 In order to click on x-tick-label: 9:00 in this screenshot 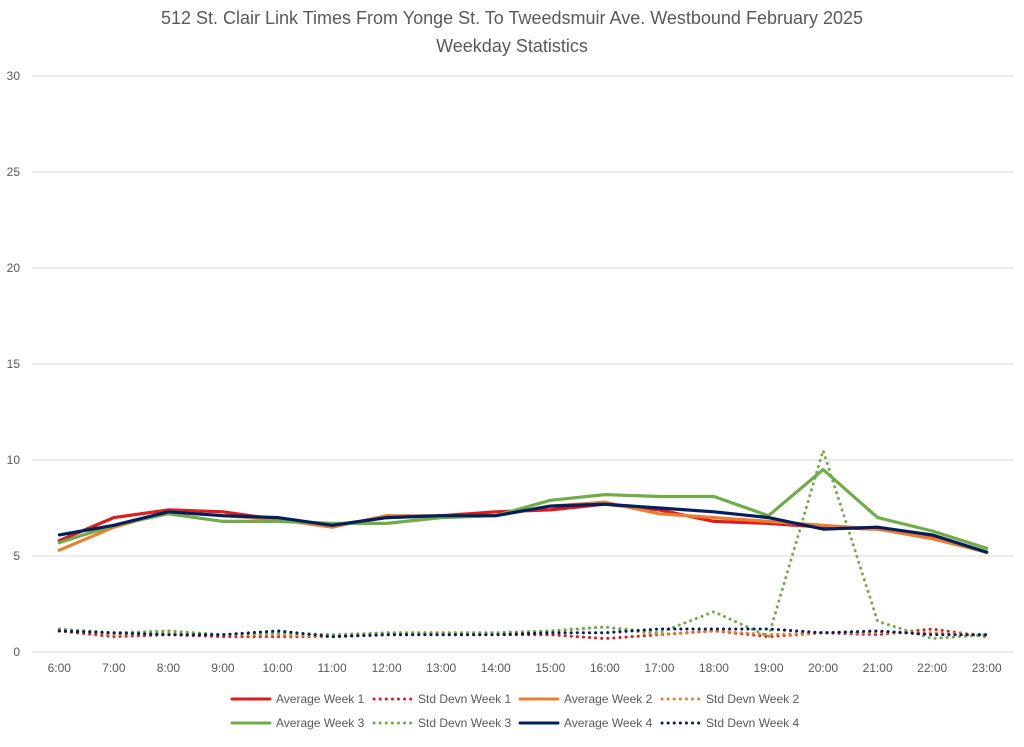, I will do `click(223, 668)`.